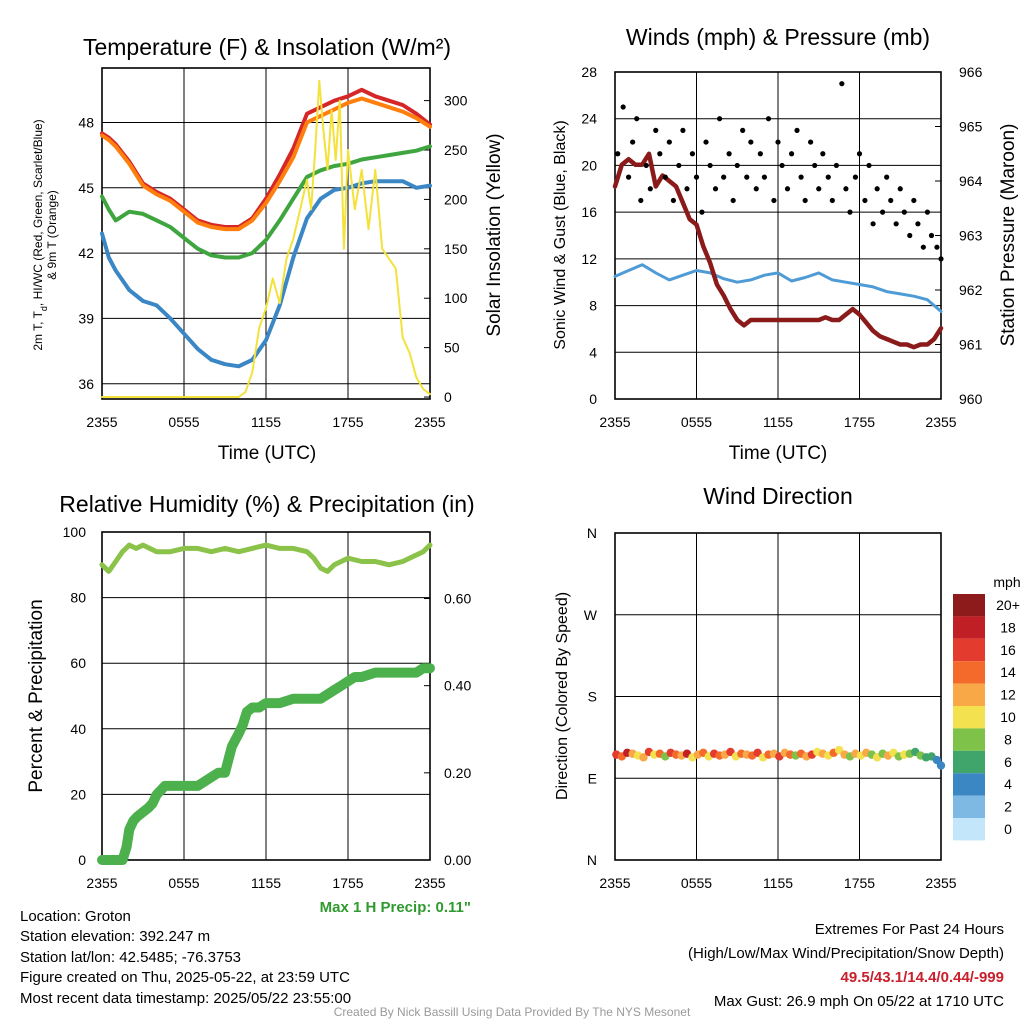 The width and height of the screenshot is (1024, 1024). What do you see at coordinates (589, 119) in the screenshot?
I see `winds-ytick-label-left: 24` at bounding box center [589, 119].